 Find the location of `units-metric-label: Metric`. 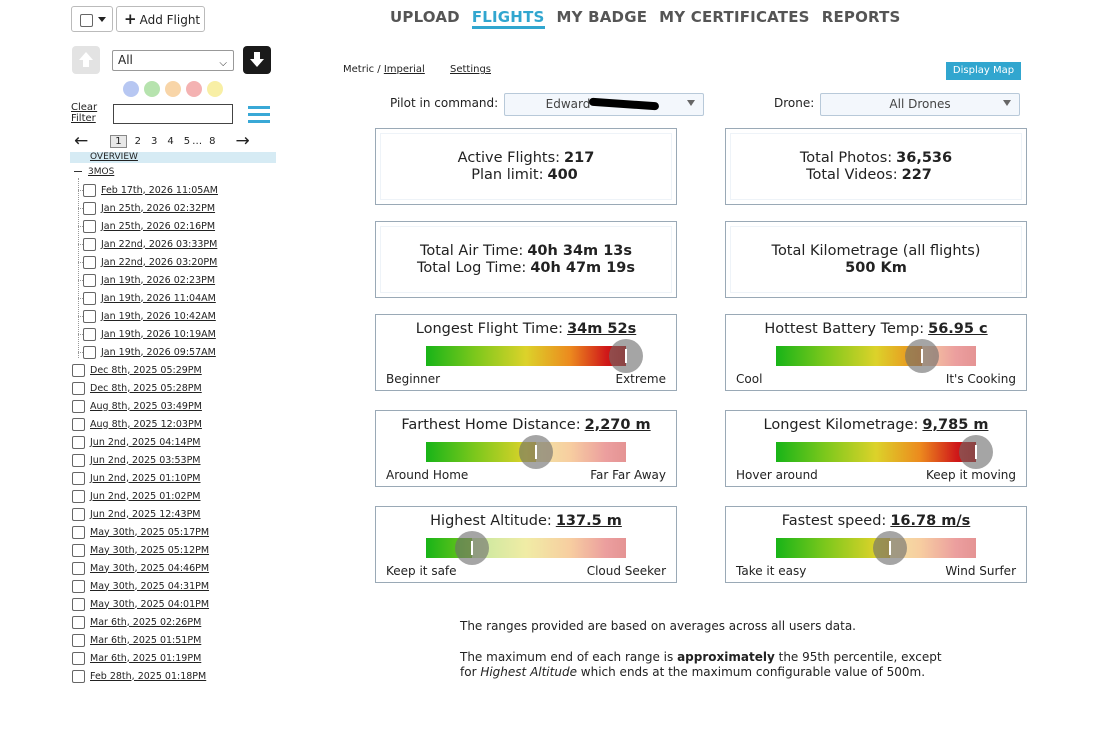

units-metric-label: Metric is located at coordinates (359, 69).